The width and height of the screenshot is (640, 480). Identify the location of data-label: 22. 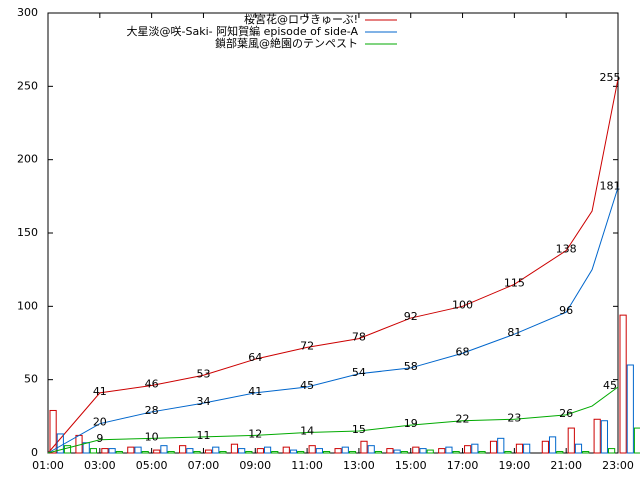
(463, 419).